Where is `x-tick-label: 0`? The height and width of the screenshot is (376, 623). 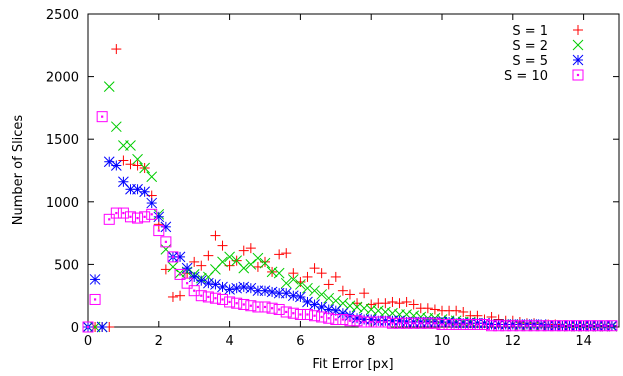
x-tick-label: 0 is located at coordinates (88, 341).